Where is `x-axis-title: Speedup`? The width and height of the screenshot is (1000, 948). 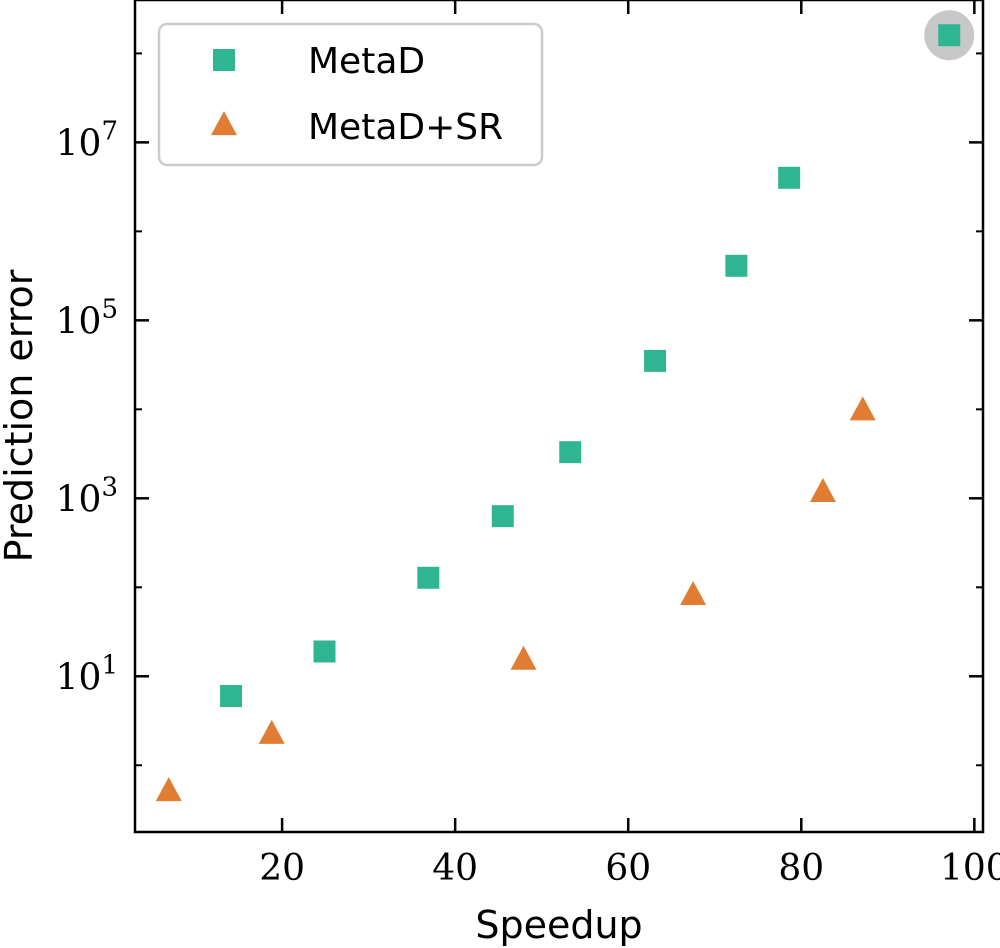 x-axis-title: Speedup is located at coordinates (558, 925).